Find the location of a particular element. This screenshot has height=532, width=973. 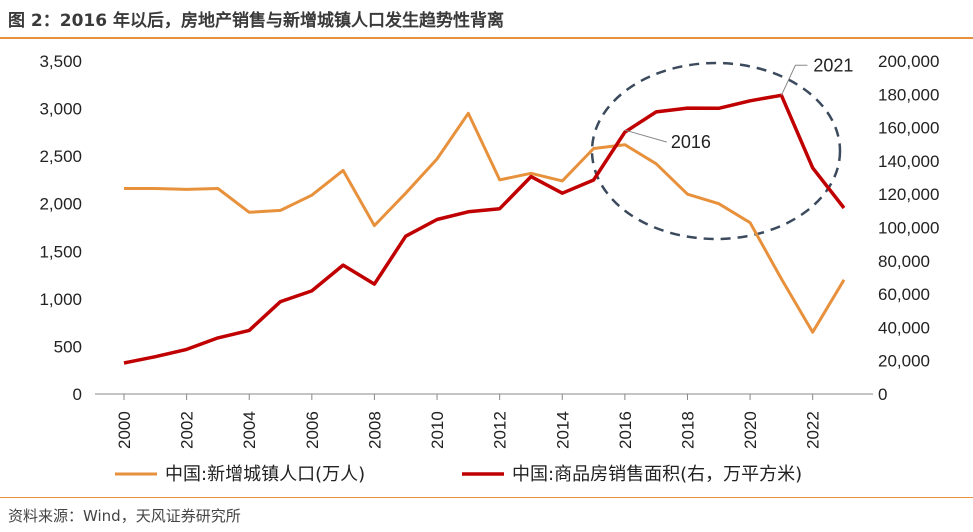

y-right-tick-label: 100,000 is located at coordinates (908, 228).